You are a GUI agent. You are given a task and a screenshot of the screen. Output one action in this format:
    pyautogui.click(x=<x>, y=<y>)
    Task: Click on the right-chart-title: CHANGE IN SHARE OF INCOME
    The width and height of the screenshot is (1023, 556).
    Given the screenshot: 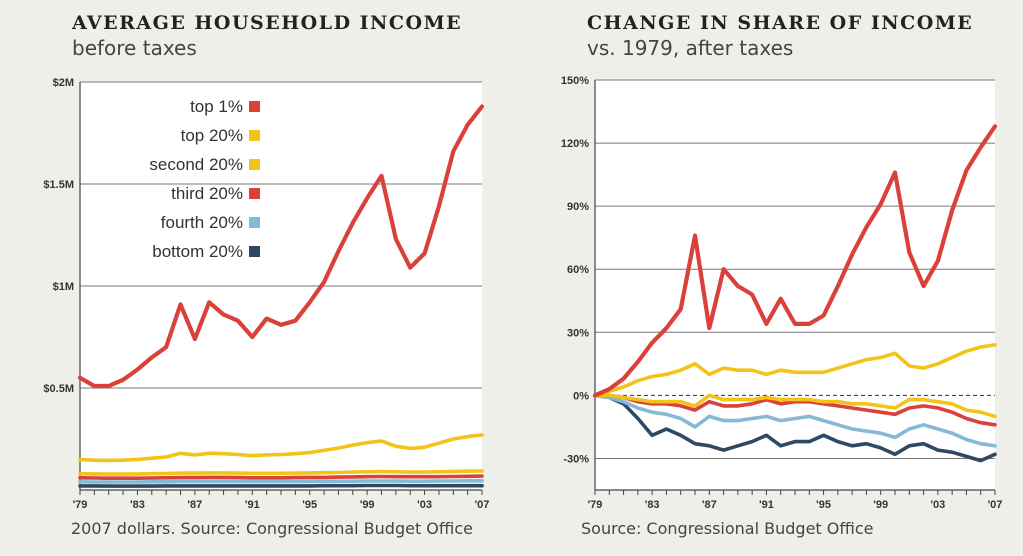 What is the action you would take?
    pyautogui.click(x=780, y=23)
    